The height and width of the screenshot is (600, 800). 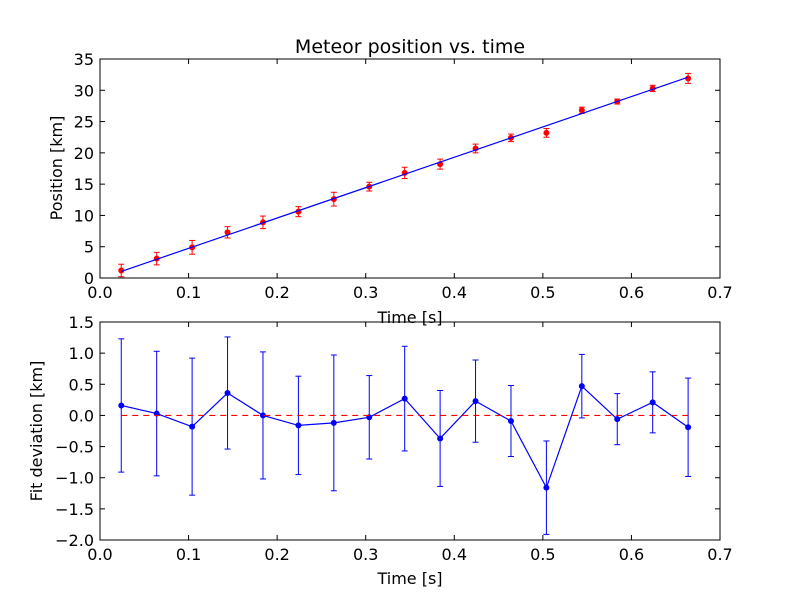 What do you see at coordinates (74, 478) in the screenshot?
I see `y-tick-label: −1.0` at bounding box center [74, 478].